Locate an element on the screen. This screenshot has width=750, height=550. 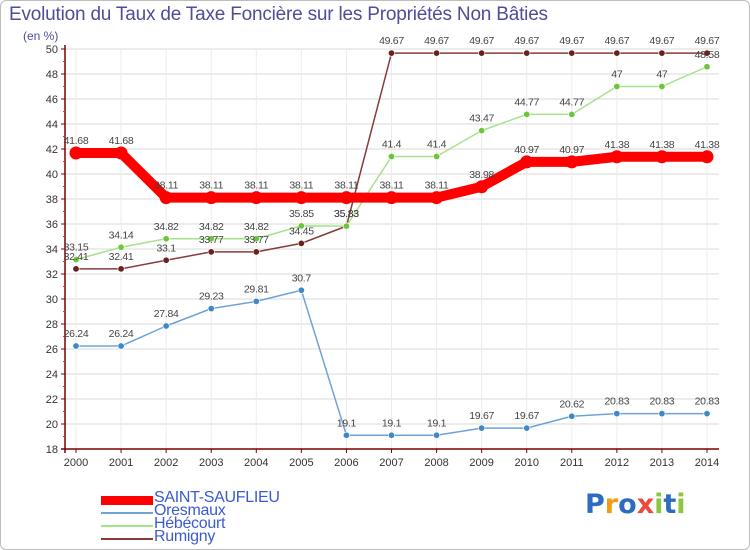
x-tick-label: 2014 is located at coordinates (707, 463).